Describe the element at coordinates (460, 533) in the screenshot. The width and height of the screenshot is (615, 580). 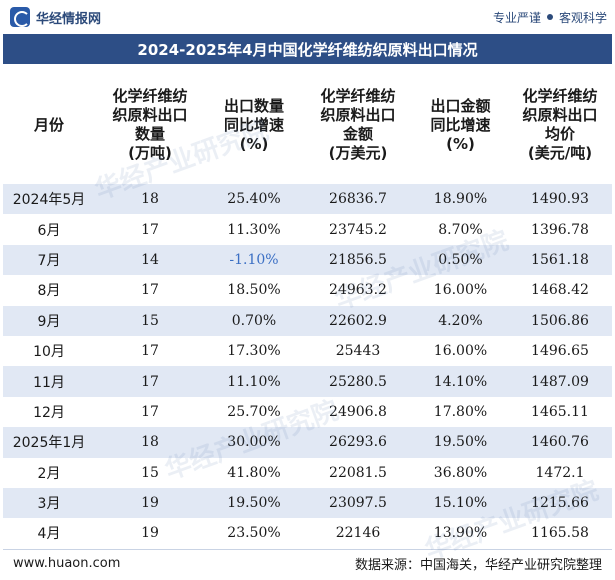
I see `cell-amount-yoy: 13.90%` at that location.